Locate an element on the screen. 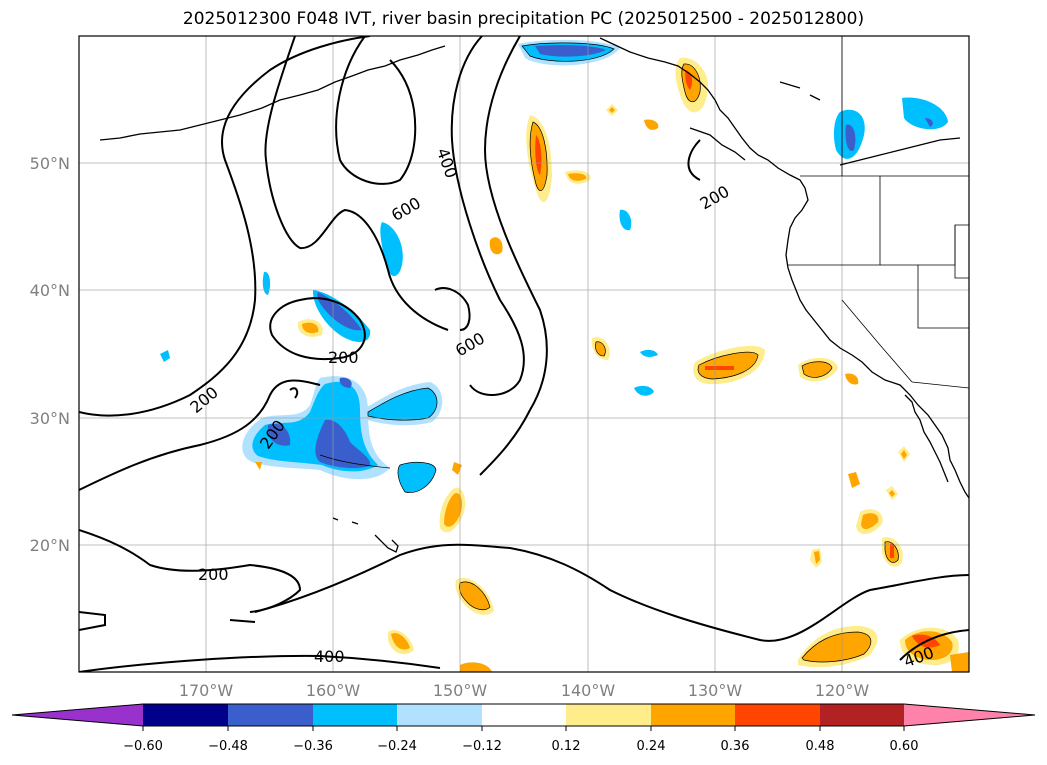 The width and height of the screenshot is (1047, 765). colorbar-ticks is located at coordinates (523, 728).